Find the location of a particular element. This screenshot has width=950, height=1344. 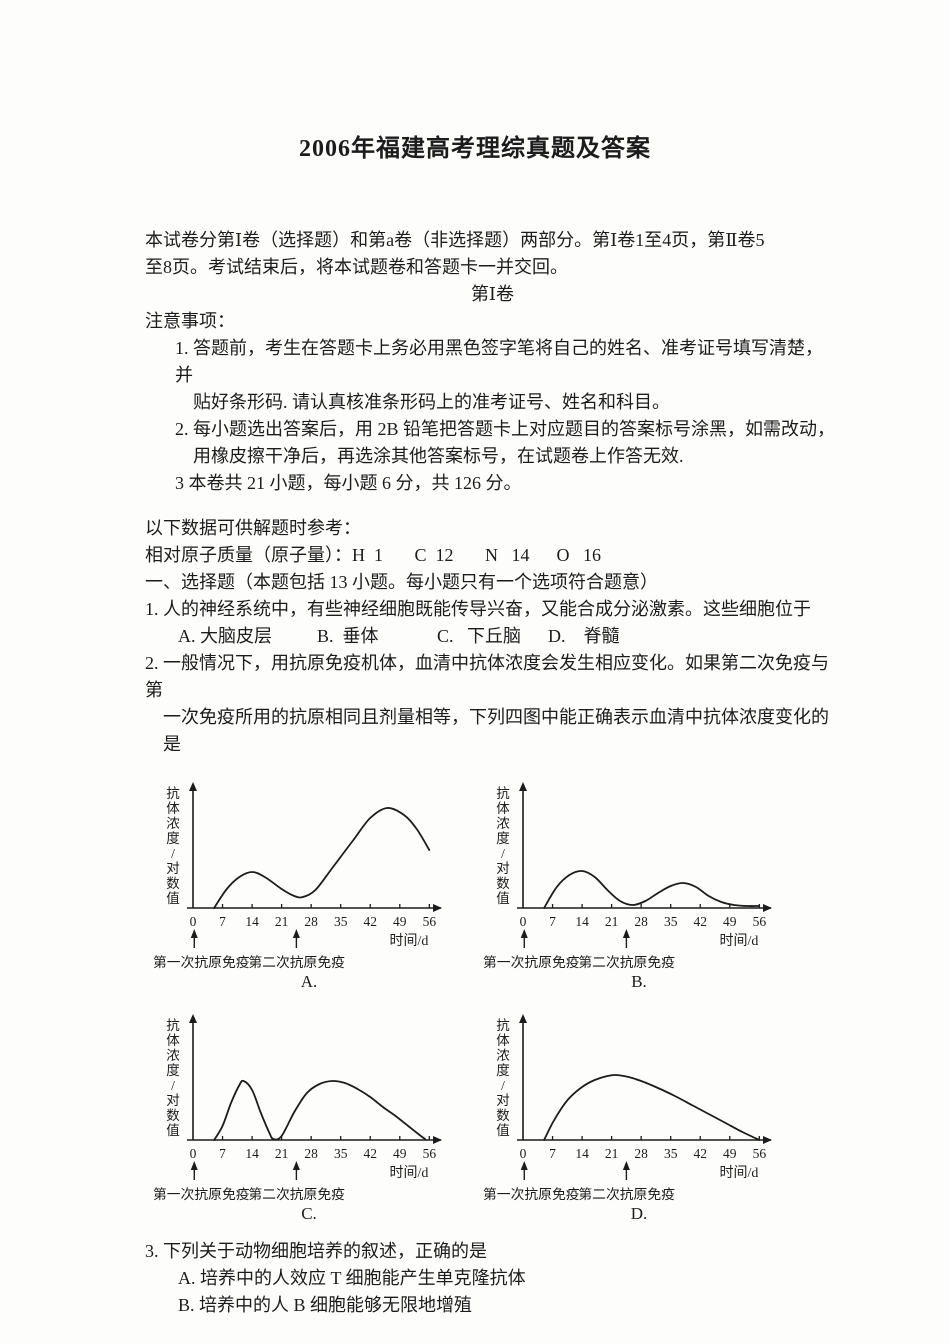

question-1-text: 1. 人的神经系统中，有些神经细胞既能传导兴奋，又能合成分泌激素。这些细胞位于 is located at coordinates (478, 609).